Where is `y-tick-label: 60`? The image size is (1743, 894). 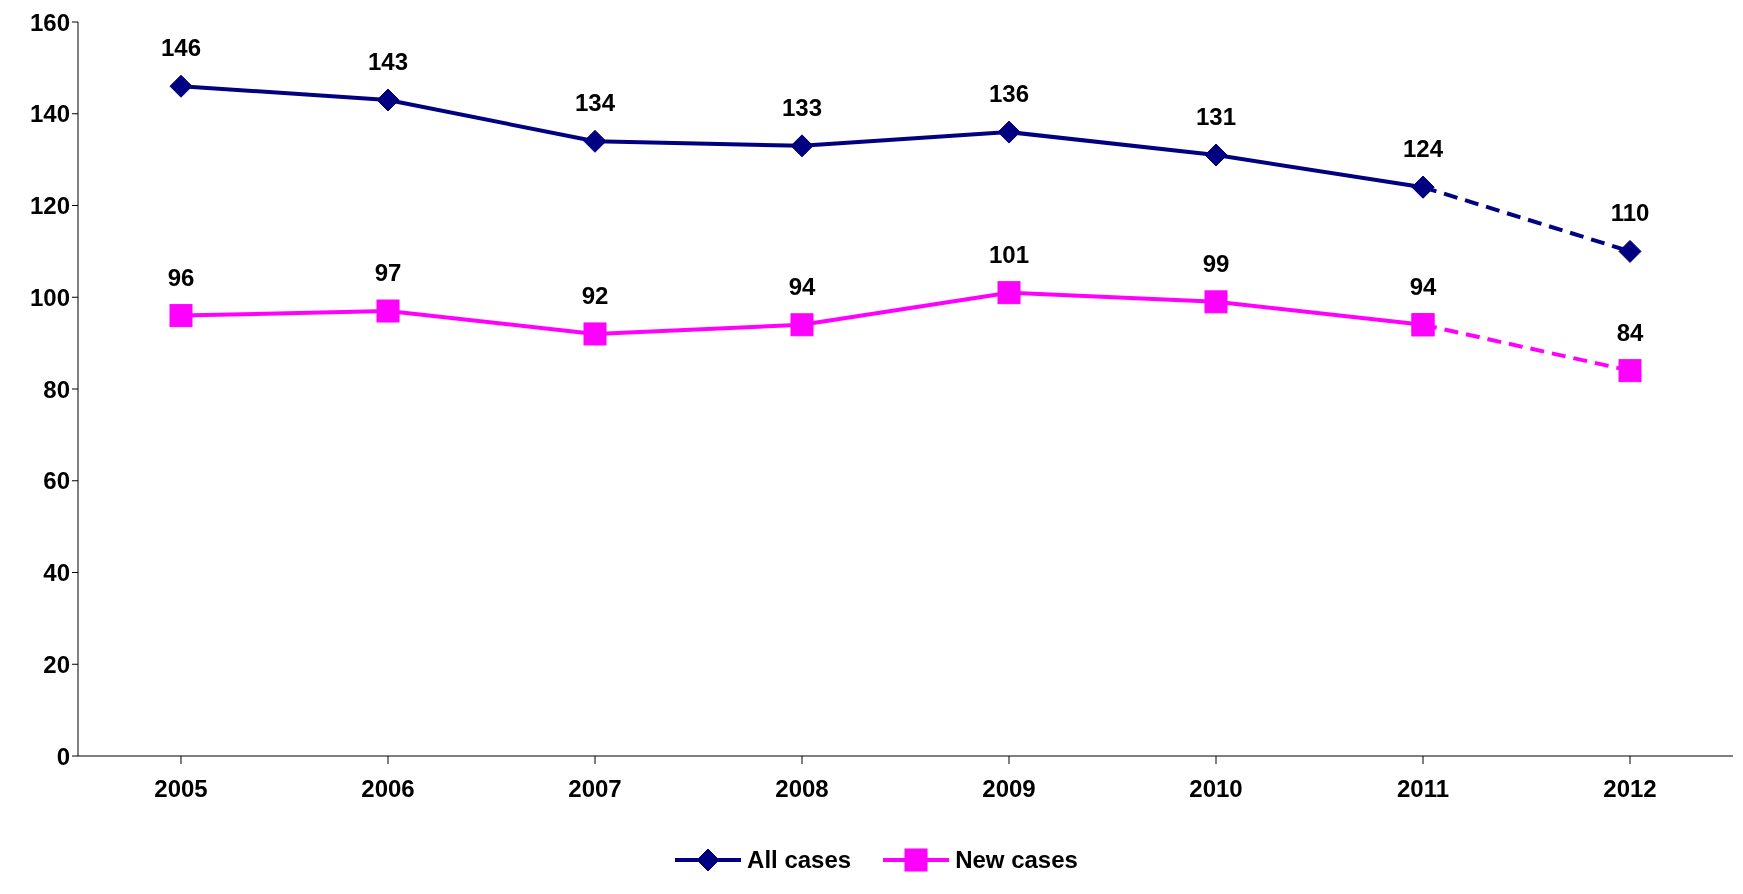 y-tick-label: 60 is located at coordinates (56, 481).